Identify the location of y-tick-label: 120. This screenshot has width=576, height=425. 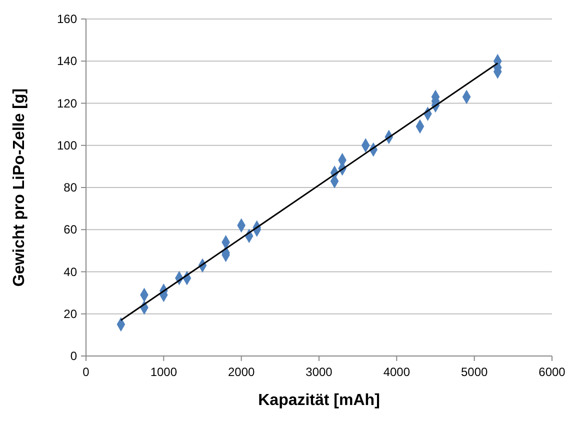
(67, 103).